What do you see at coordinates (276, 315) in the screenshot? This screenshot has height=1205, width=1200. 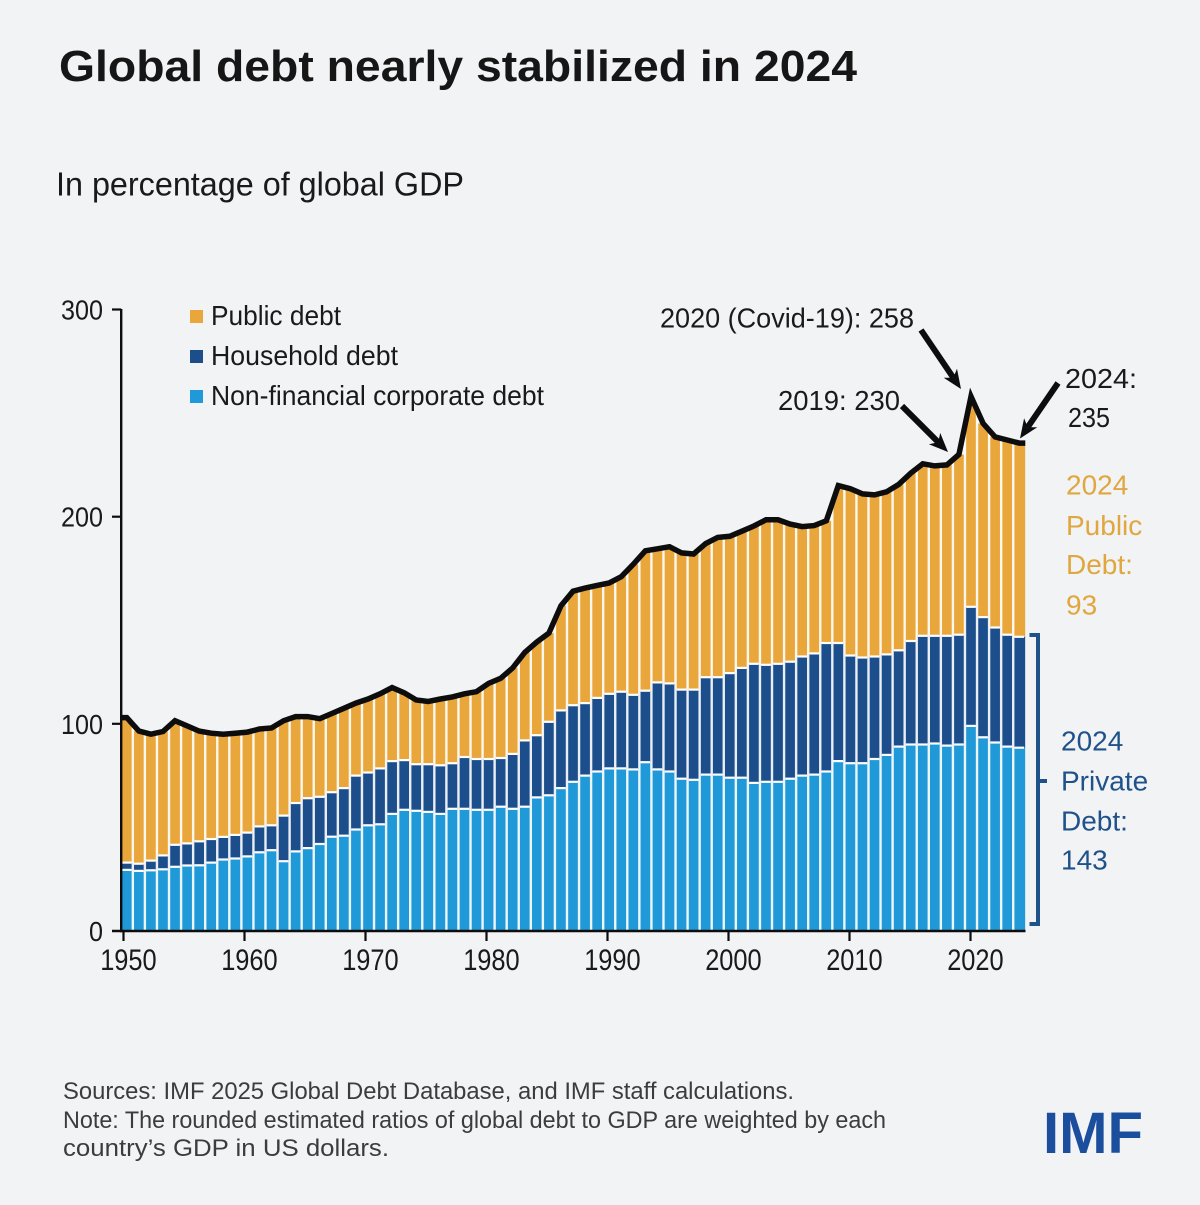 I see `svg-text: Public debt` at bounding box center [276, 315].